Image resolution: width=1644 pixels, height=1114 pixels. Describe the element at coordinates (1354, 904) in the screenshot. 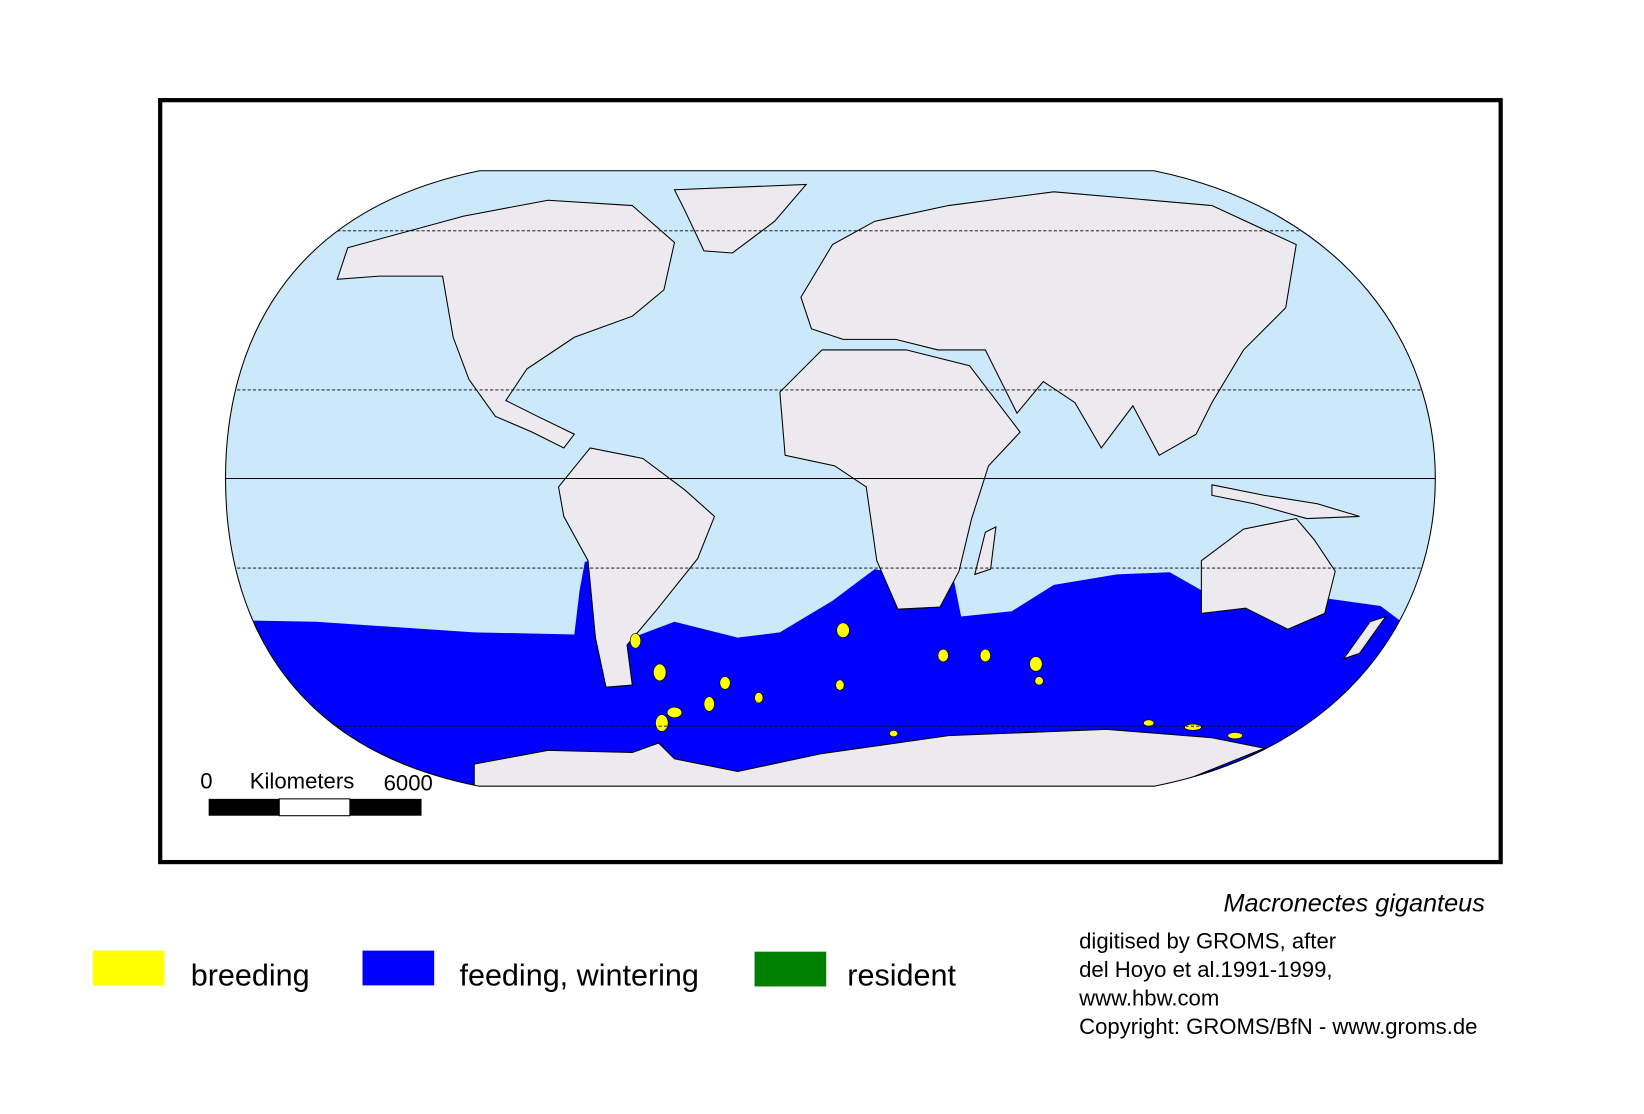

I see `species-name: Macronectes giganteus` at that location.